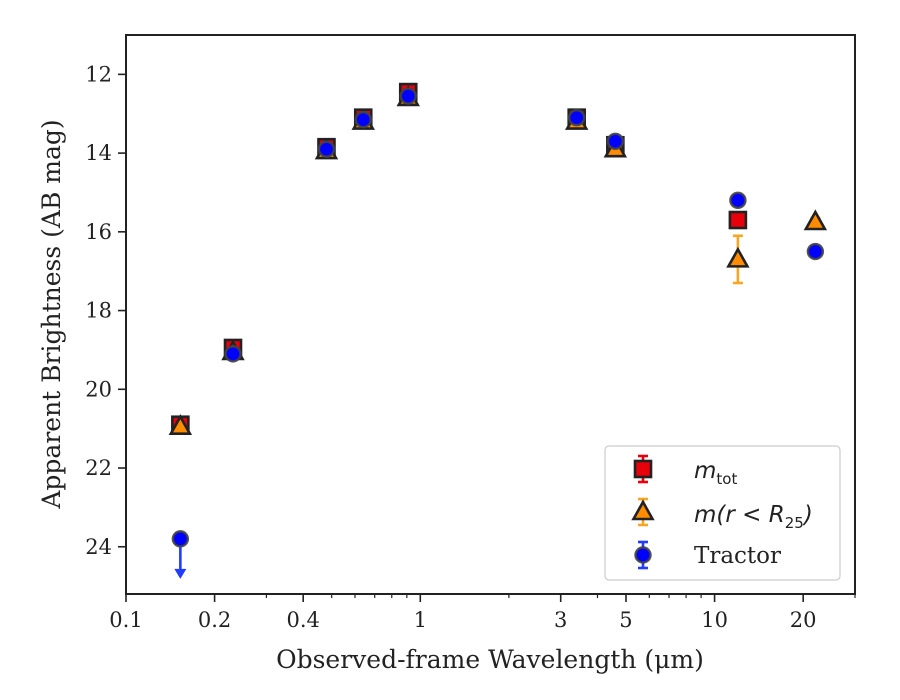 The height and width of the screenshot is (700, 900). I want to click on x-tick-label: 5, so click(625, 620).